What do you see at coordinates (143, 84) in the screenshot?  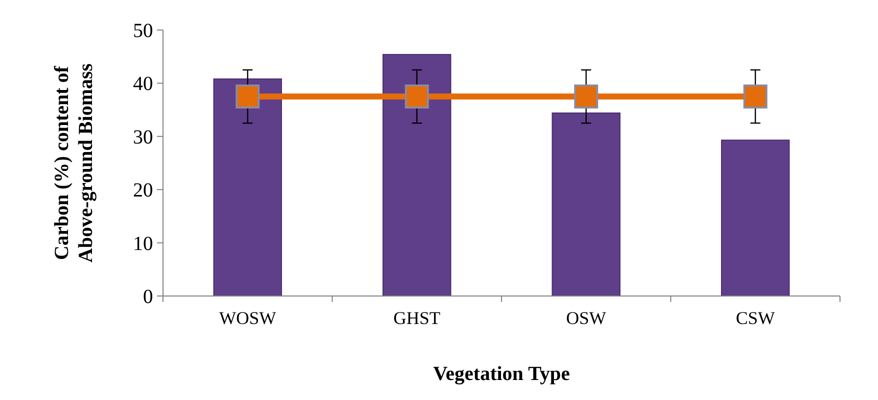 I see `y-tick-label: 40` at bounding box center [143, 84].